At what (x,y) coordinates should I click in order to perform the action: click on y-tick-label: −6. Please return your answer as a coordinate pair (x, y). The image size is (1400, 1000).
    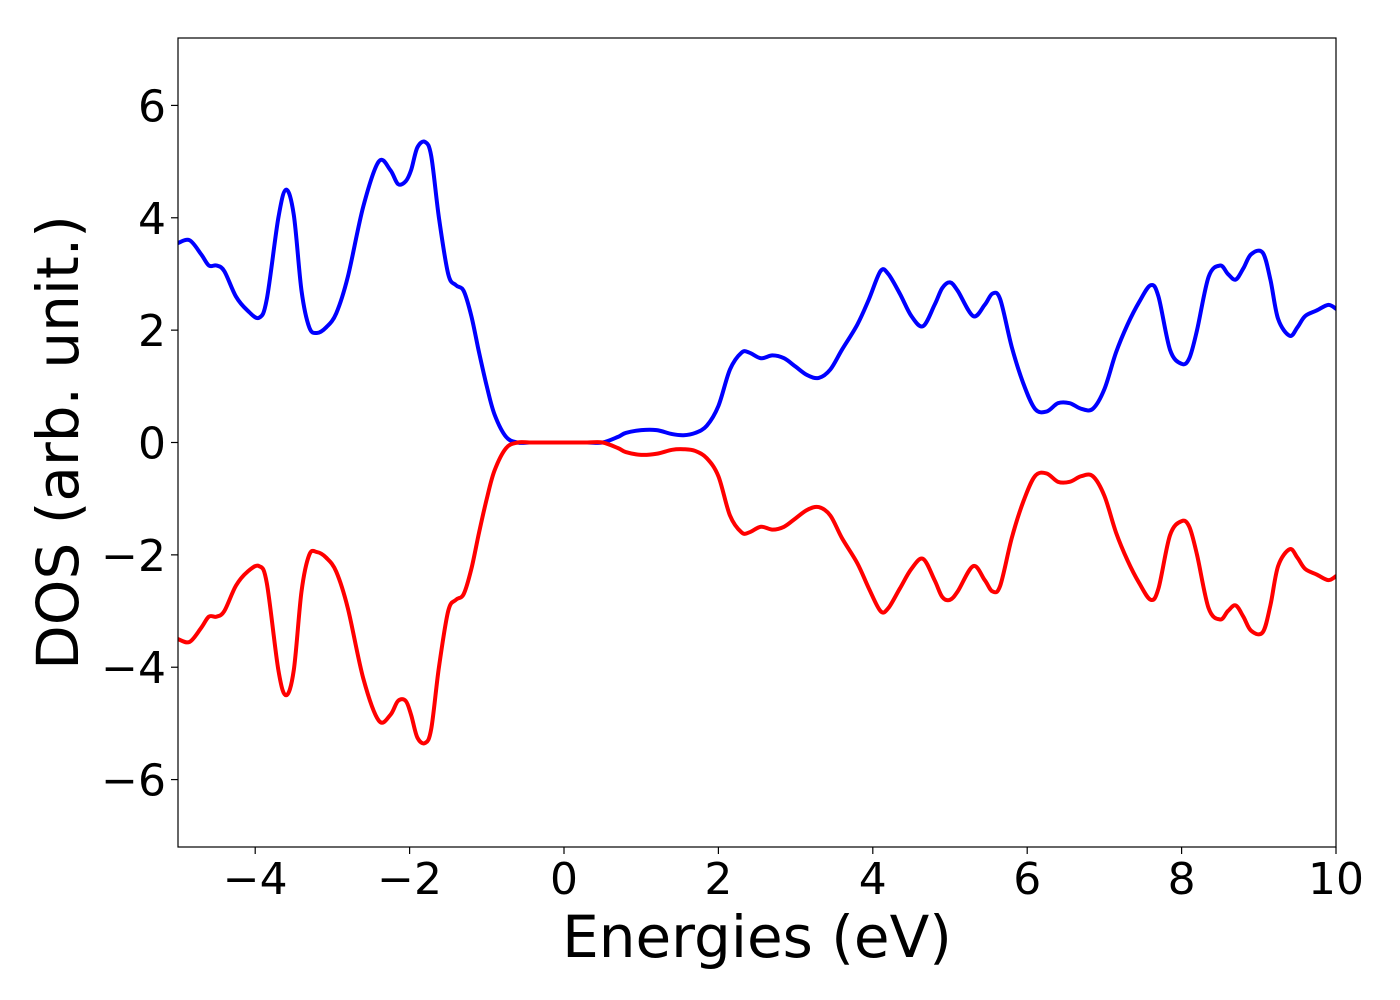
    Looking at the image, I should click on (133, 781).